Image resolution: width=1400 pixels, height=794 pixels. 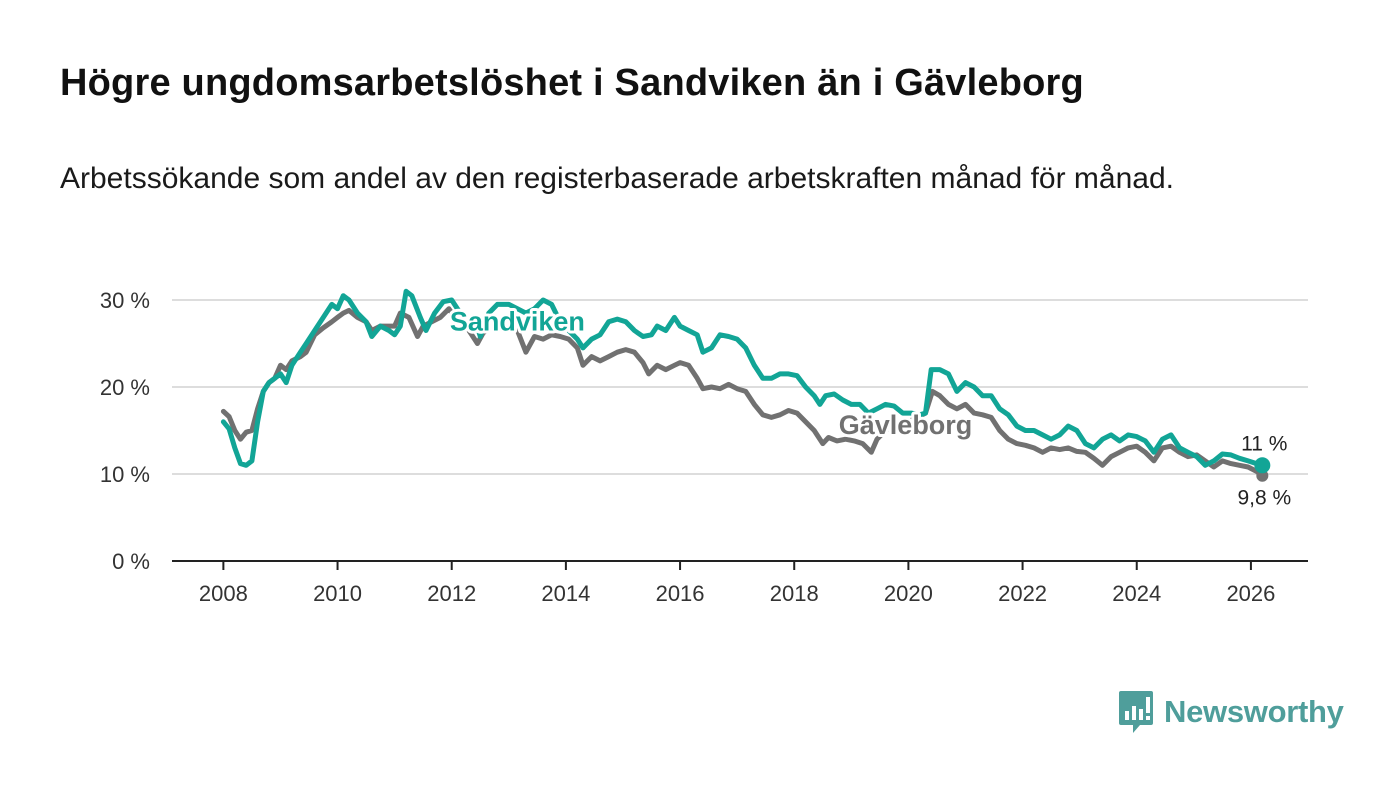 I want to click on x-tick-label: 2014, so click(x=565, y=593).